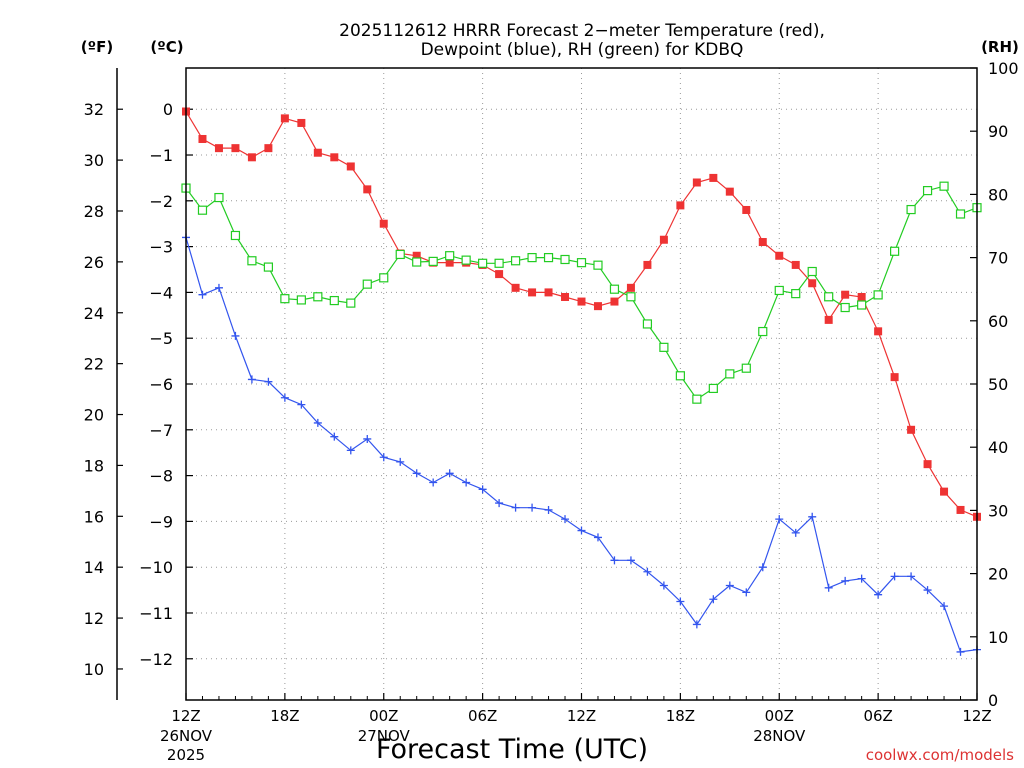  I want to click on fahrenheit-tick-label: 22, so click(94, 364).